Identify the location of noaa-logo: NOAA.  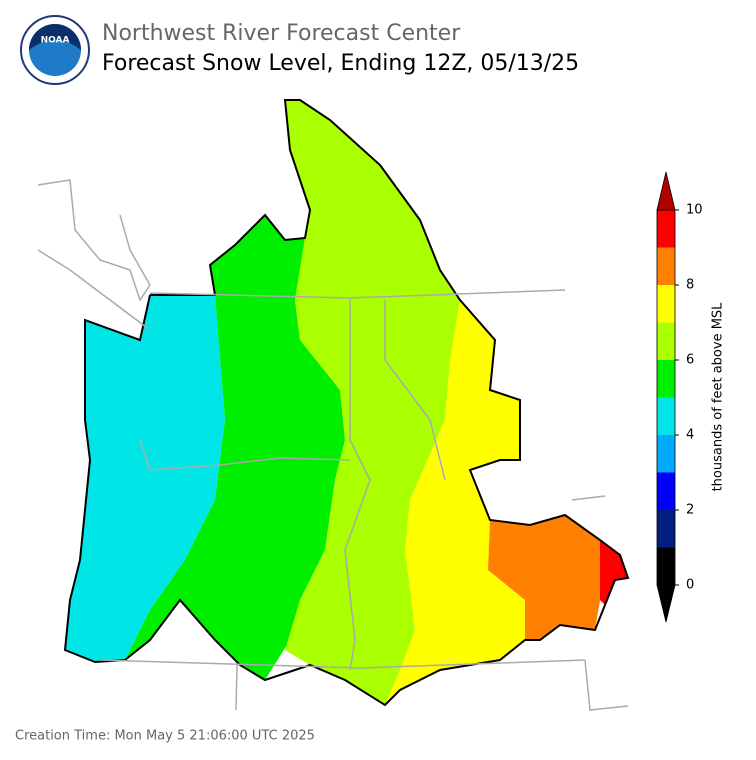
(55, 50).